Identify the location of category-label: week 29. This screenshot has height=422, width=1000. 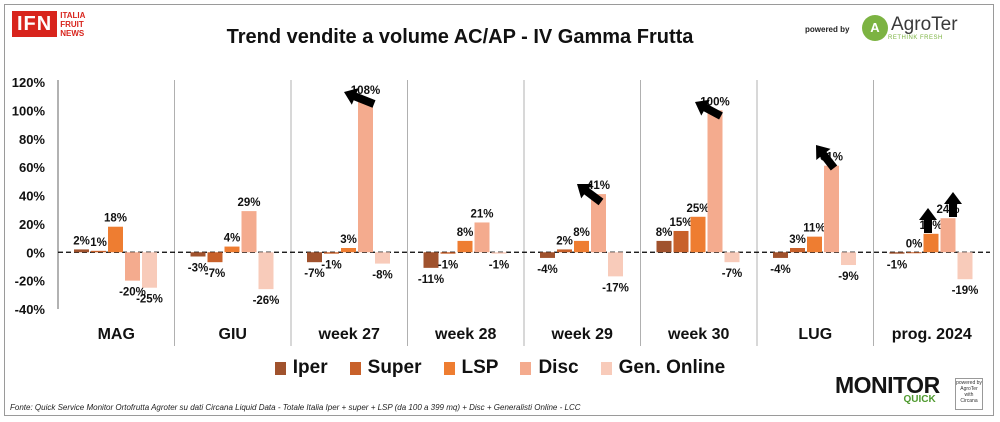
(582, 334).